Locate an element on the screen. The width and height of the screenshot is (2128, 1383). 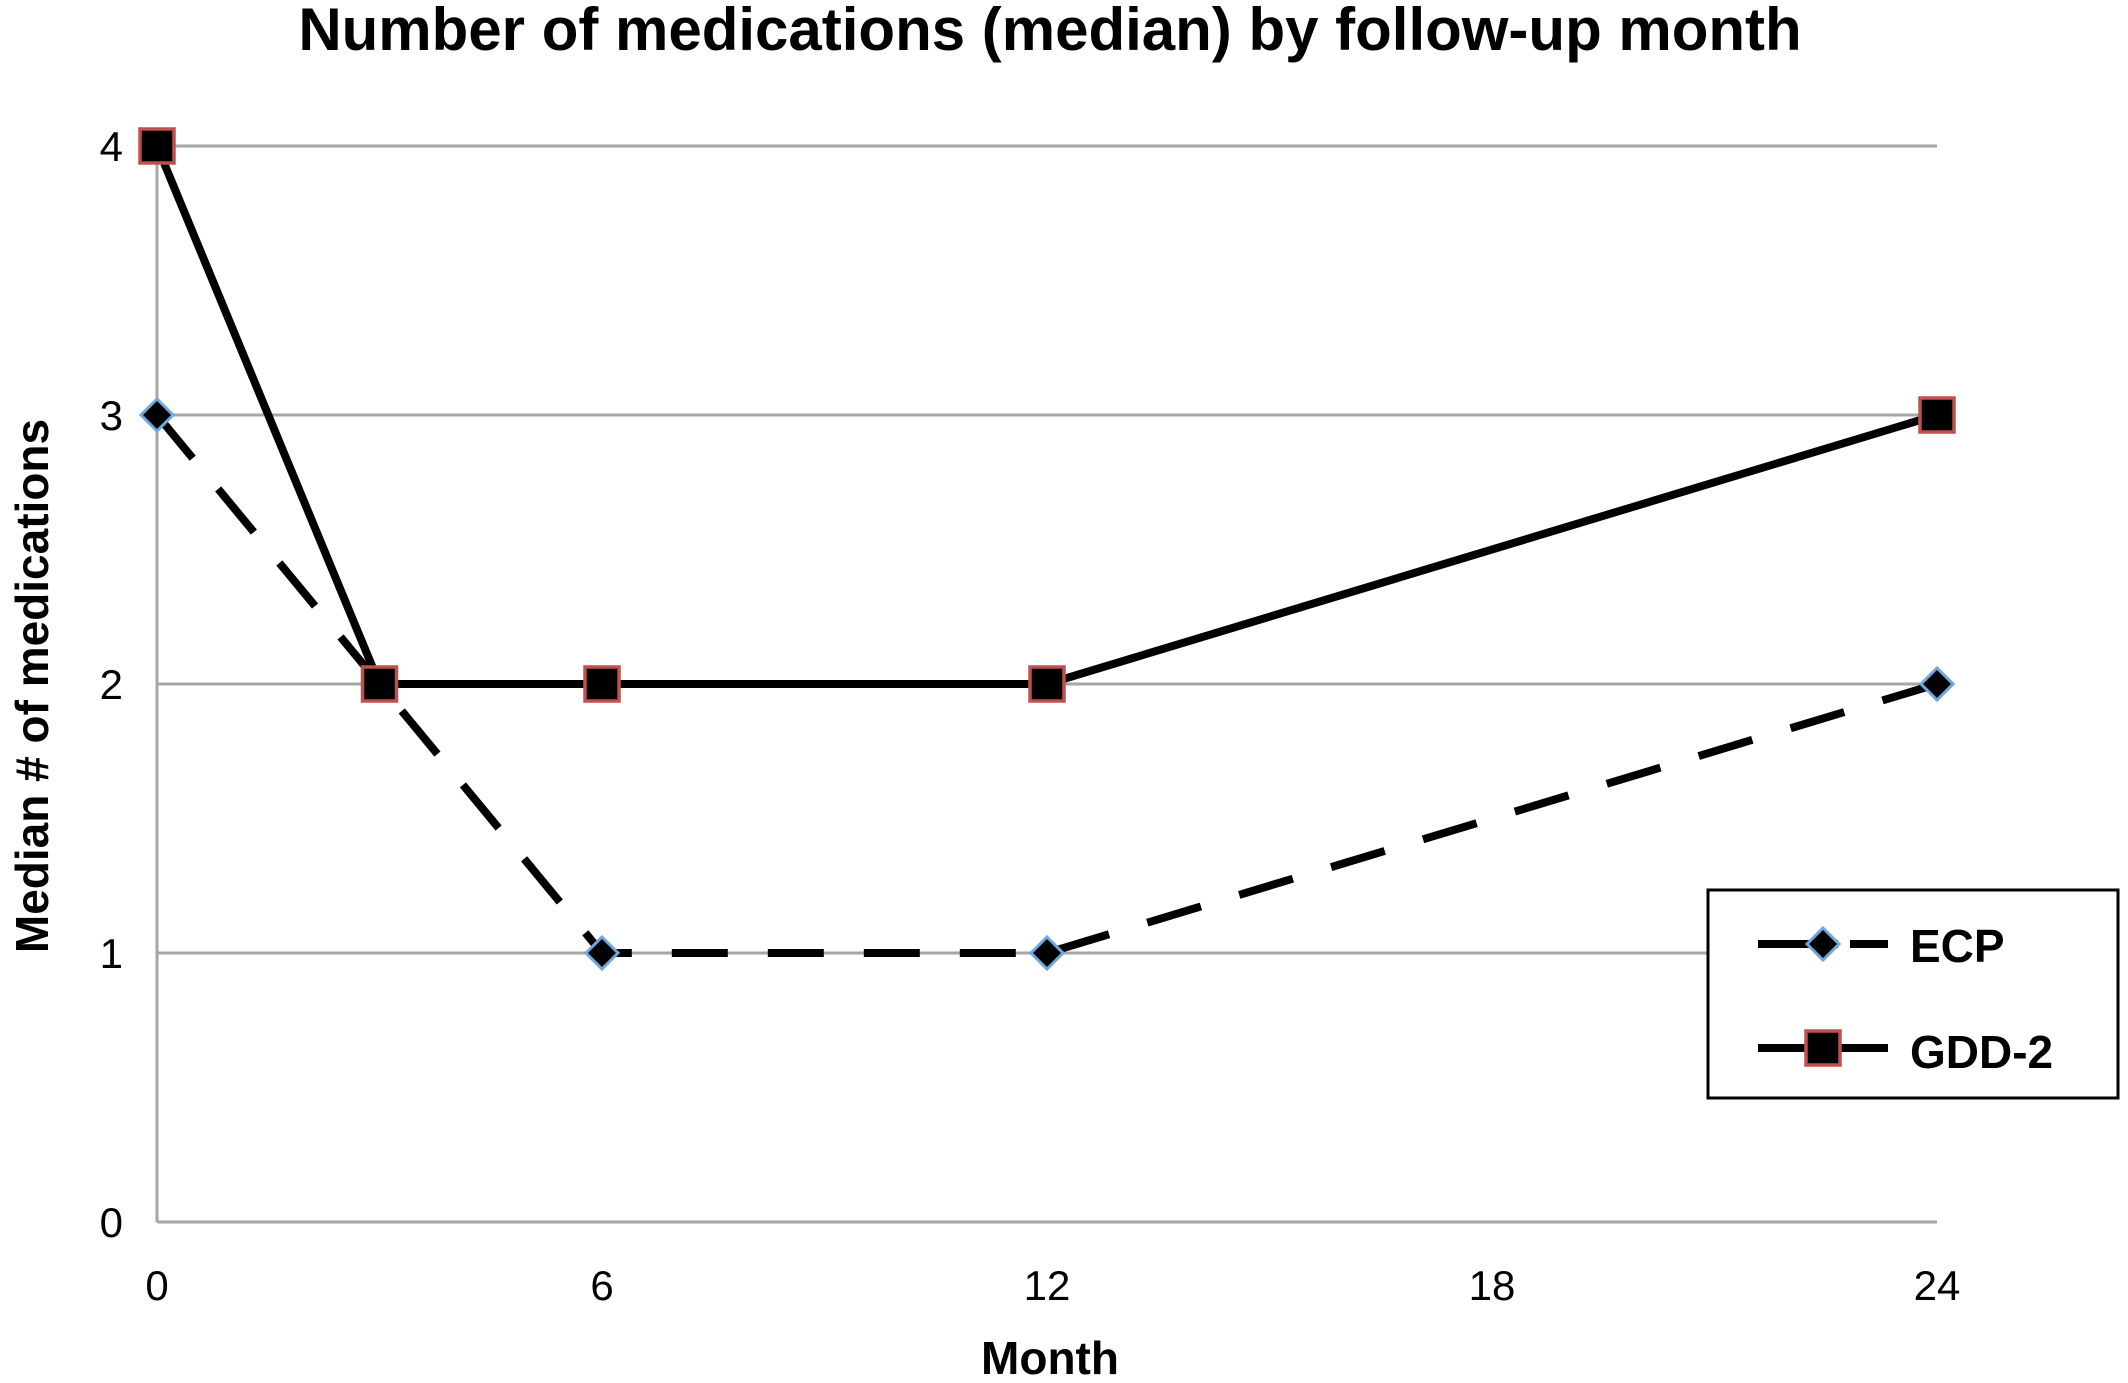
x-tick-label: 18 is located at coordinates (1492, 1285).